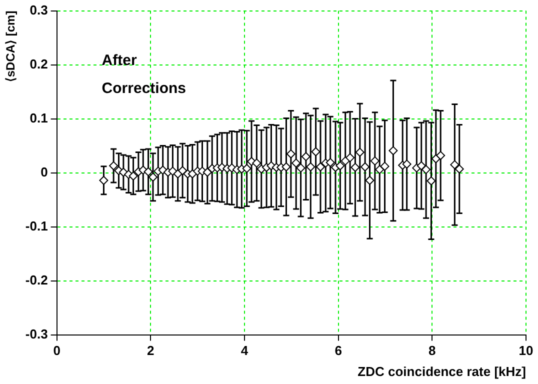  What do you see at coordinates (11, 46) in the screenshot?
I see `y-axis-title: ⟨sDCA⟩ [cm]` at bounding box center [11, 46].